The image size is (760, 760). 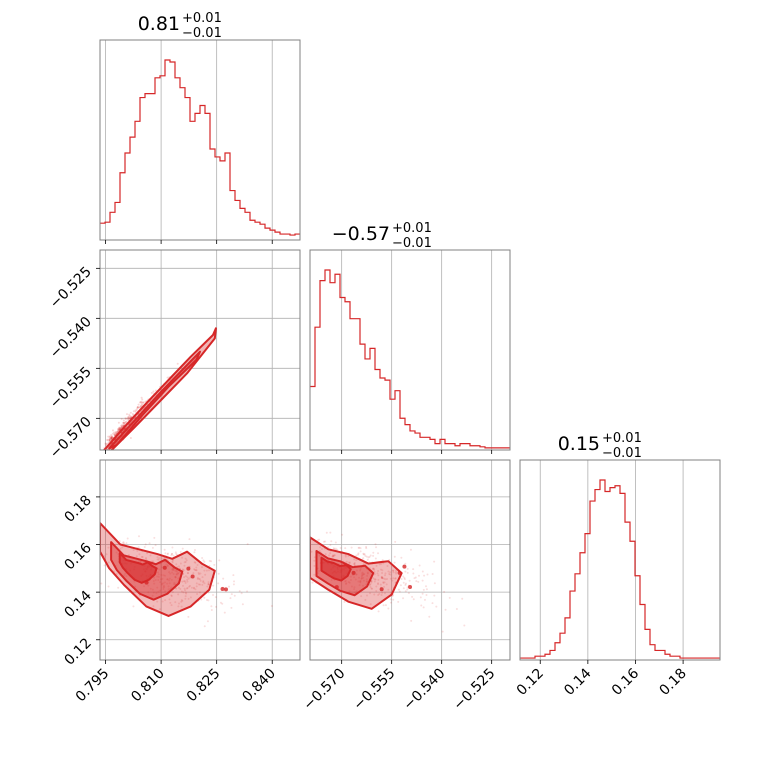 What do you see at coordinates (412, 243) in the screenshot?
I see `panel-title-minus: −0.01` at bounding box center [412, 243].